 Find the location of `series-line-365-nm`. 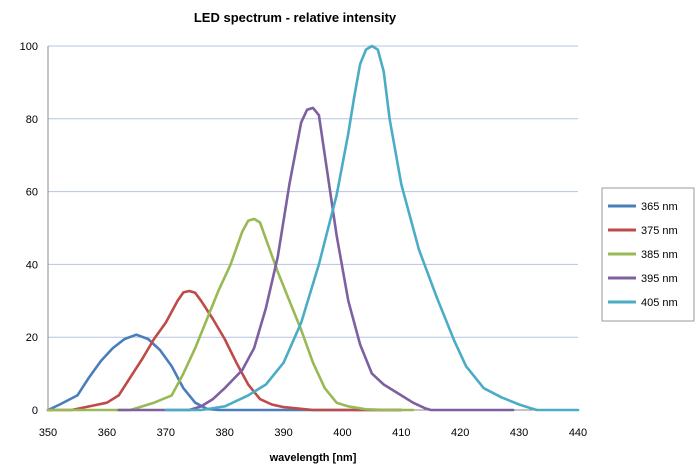

series-line-365-nm is located at coordinates (224, 372).